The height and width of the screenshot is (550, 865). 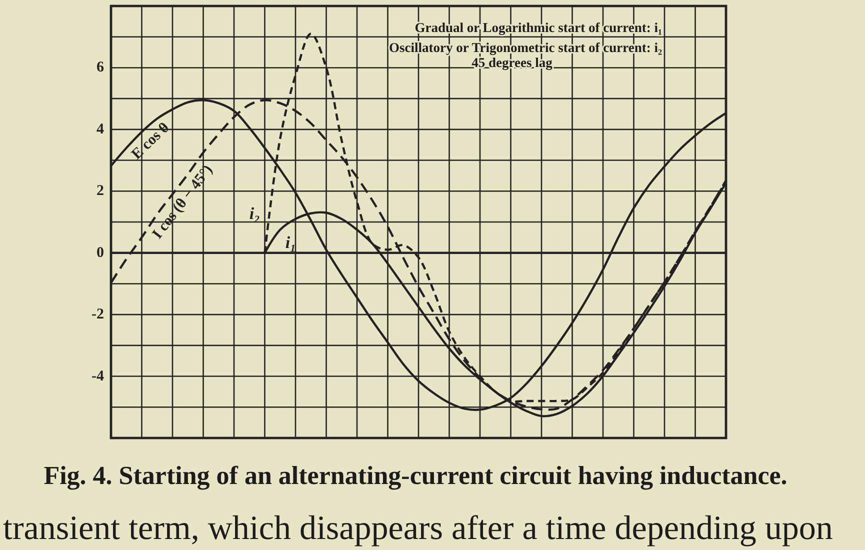 What do you see at coordinates (100, 68) in the screenshot?
I see `y-tick-label: 6` at bounding box center [100, 68].